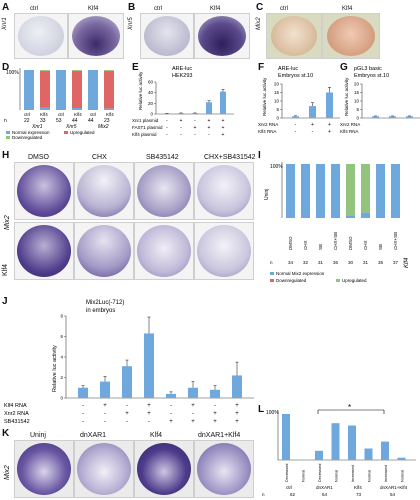 This screenshot has width=420, height=500. What do you see at coordinates (349, 407) in the screenshot?
I see `panel-l-star: *` at bounding box center [349, 407].